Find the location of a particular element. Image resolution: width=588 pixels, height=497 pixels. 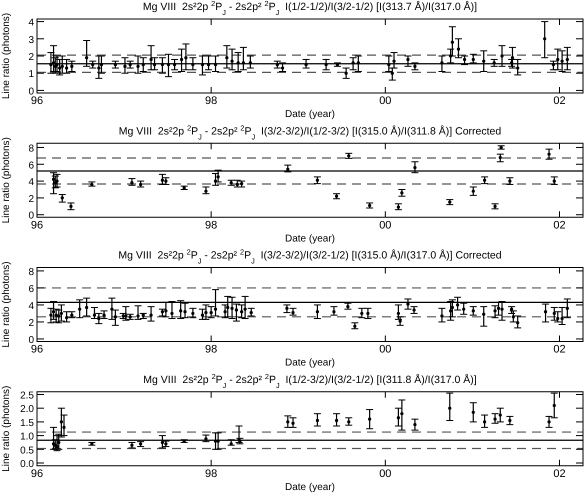

y-tick-label: 2.0 is located at coordinates (27, 410).